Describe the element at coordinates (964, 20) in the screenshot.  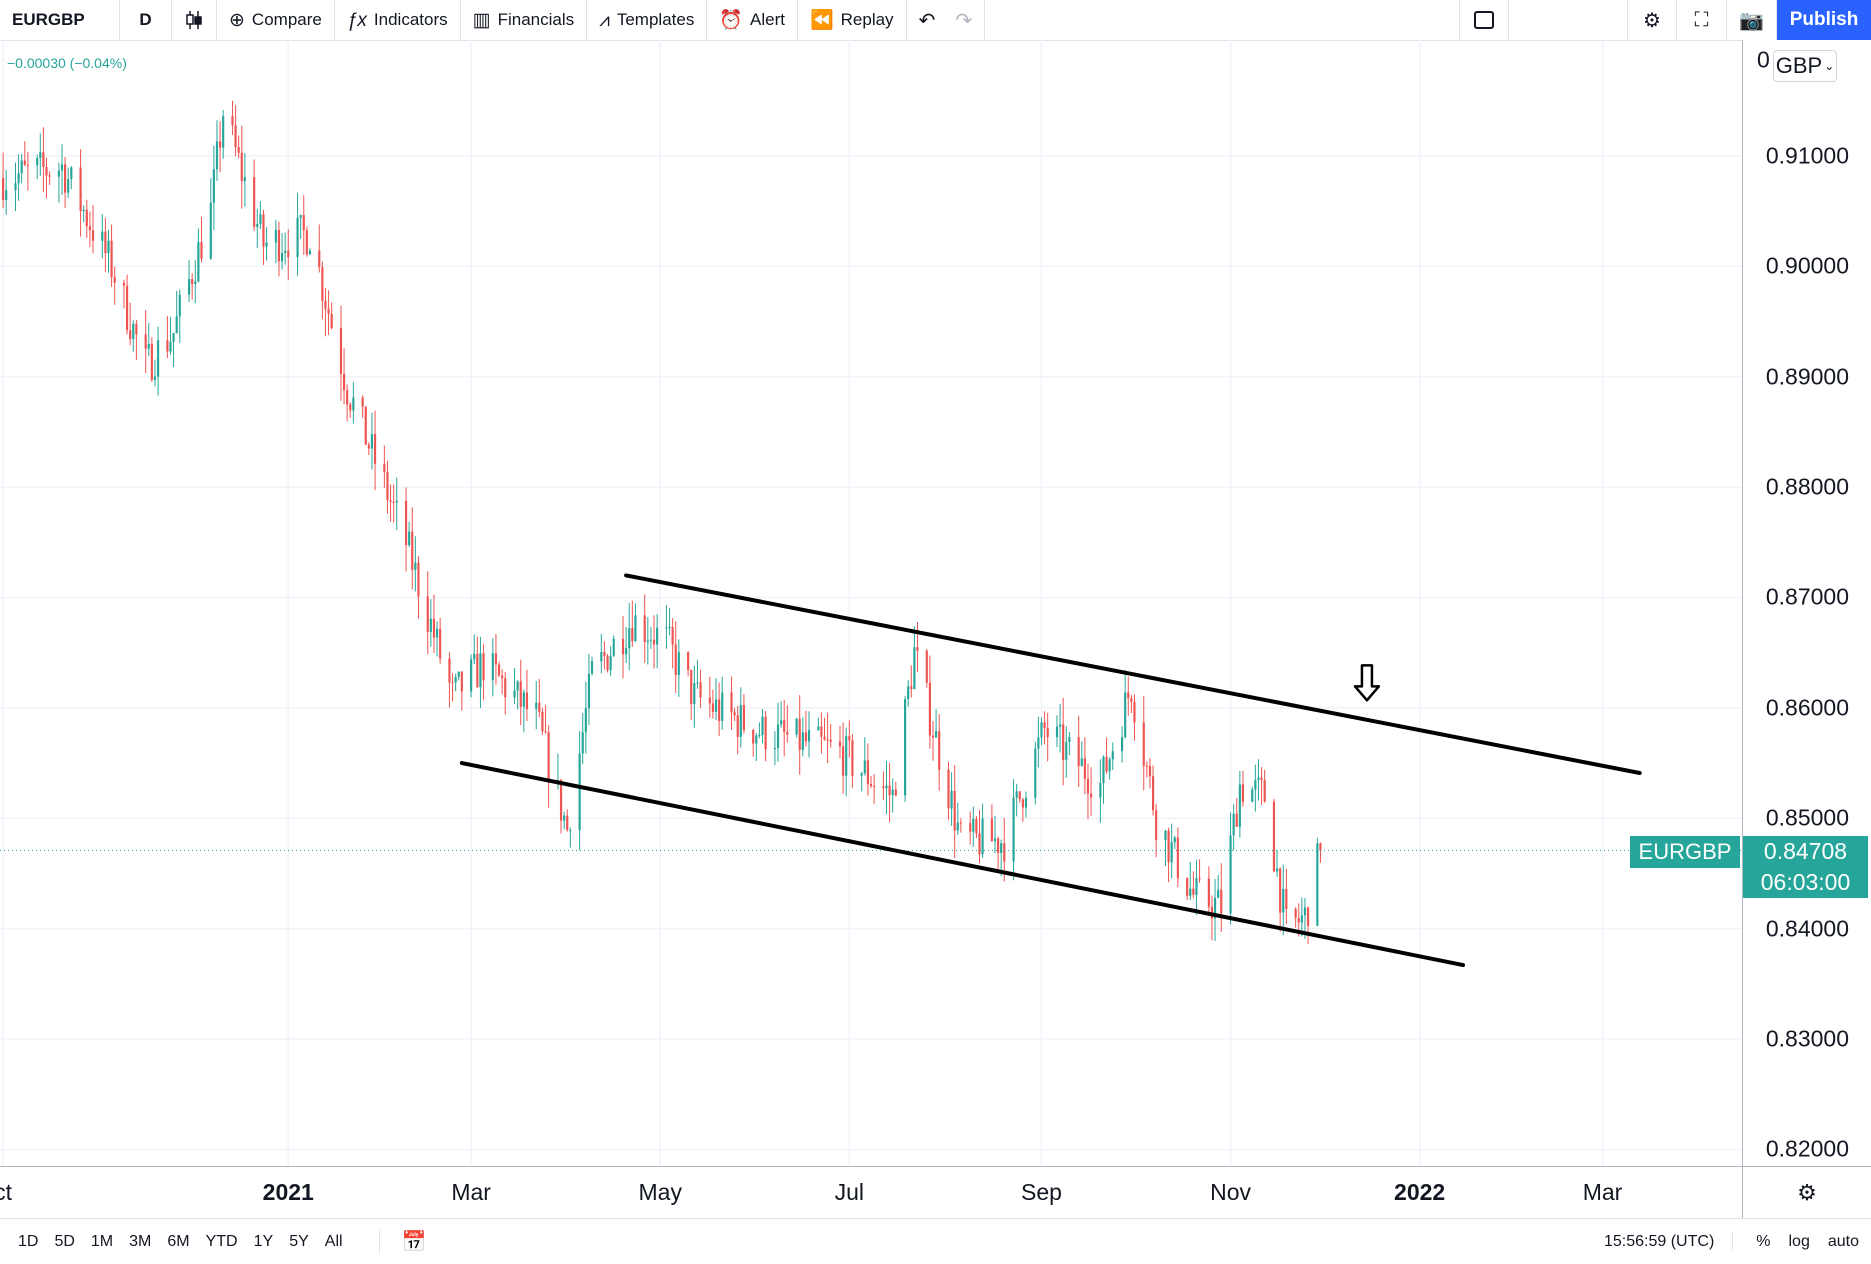
I see `redo-icon: ↷` at that location.